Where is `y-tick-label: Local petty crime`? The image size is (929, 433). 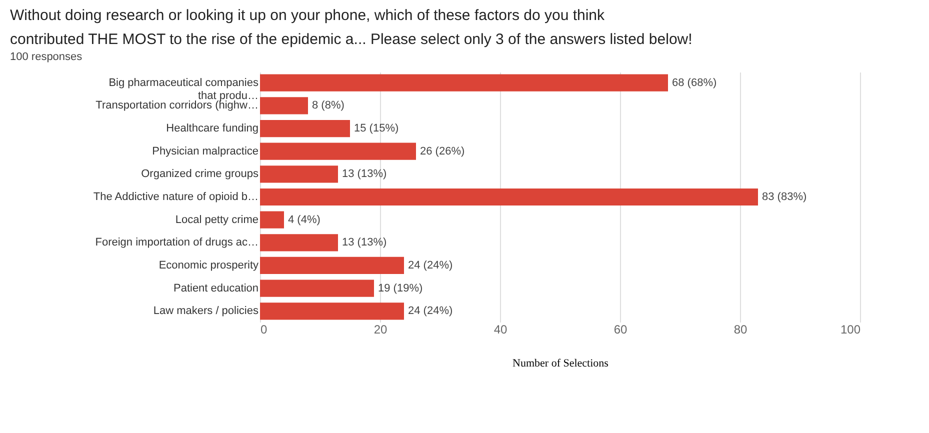 y-tick-label: Local petty crime is located at coordinates (216, 220).